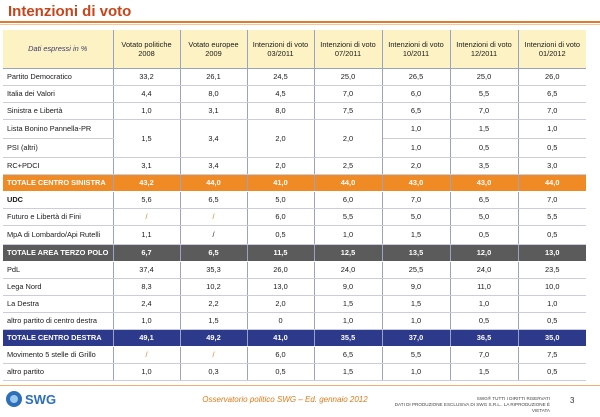 The height and width of the screenshot is (417, 600). I want to click on table-cell: 24,0, so click(484, 270).